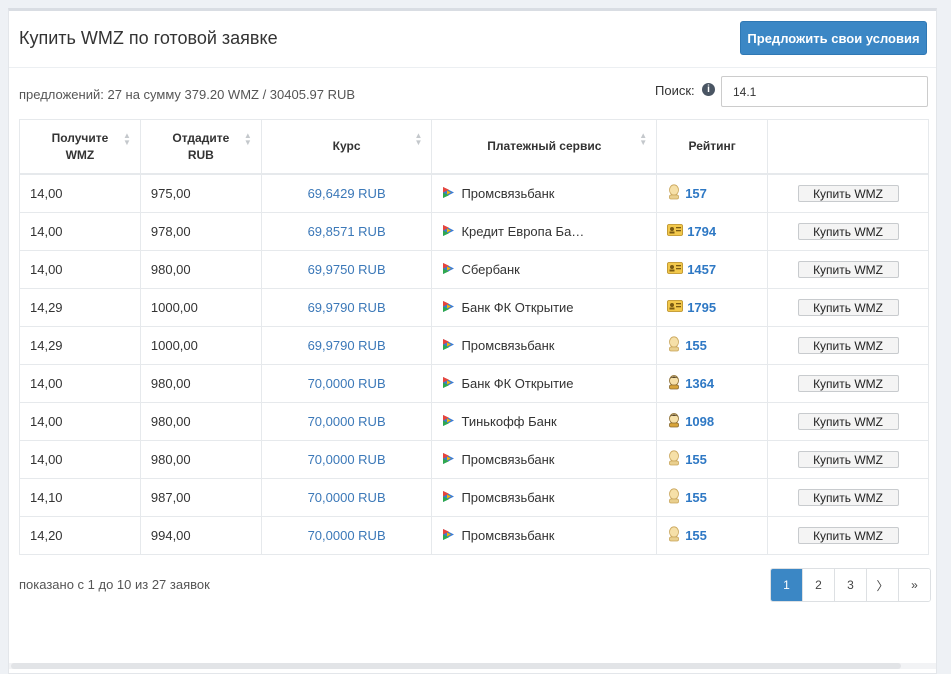 This screenshot has width=951, height=674. Describe the element at coordinates (818, 585) in the screenshot. I see `page-2-button: 2` at that location.